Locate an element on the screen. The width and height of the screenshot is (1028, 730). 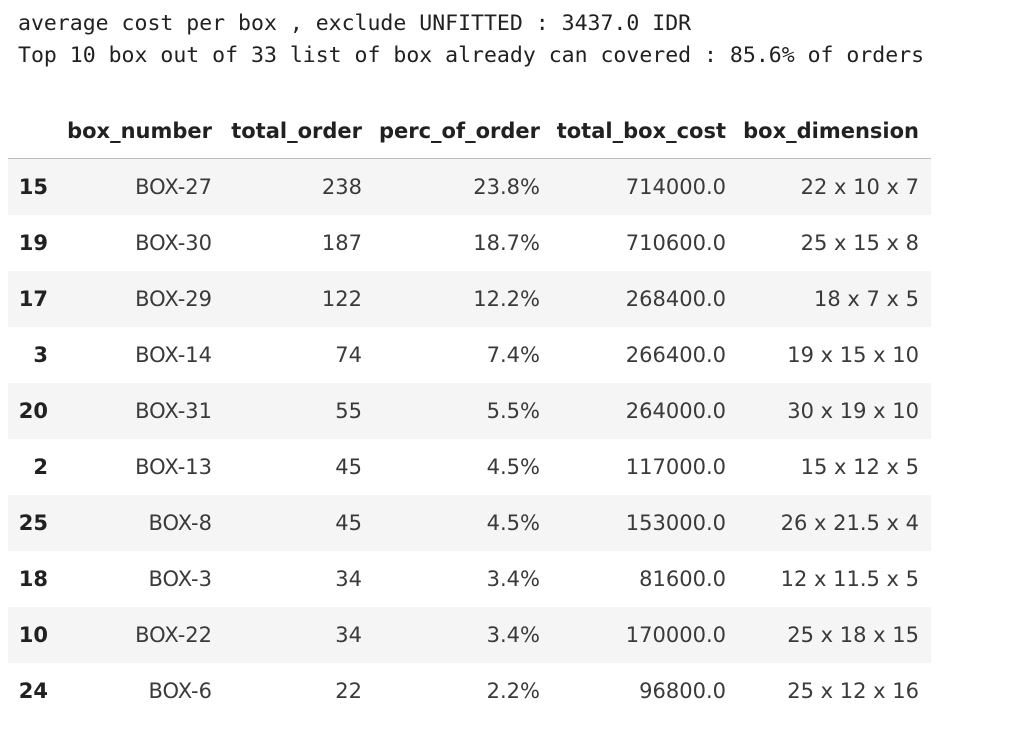
cell-perc-of-order: 2.2% is located at coordinates (513, 690).